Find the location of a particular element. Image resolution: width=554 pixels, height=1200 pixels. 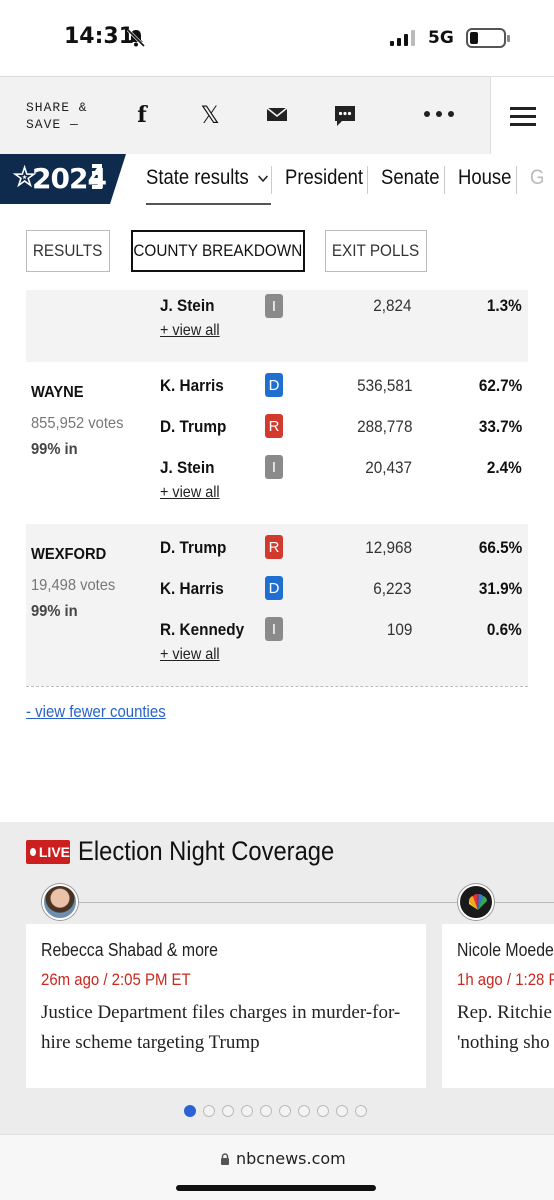

county-total-votes: 19,498 votes is located at coordinates (73, 585).